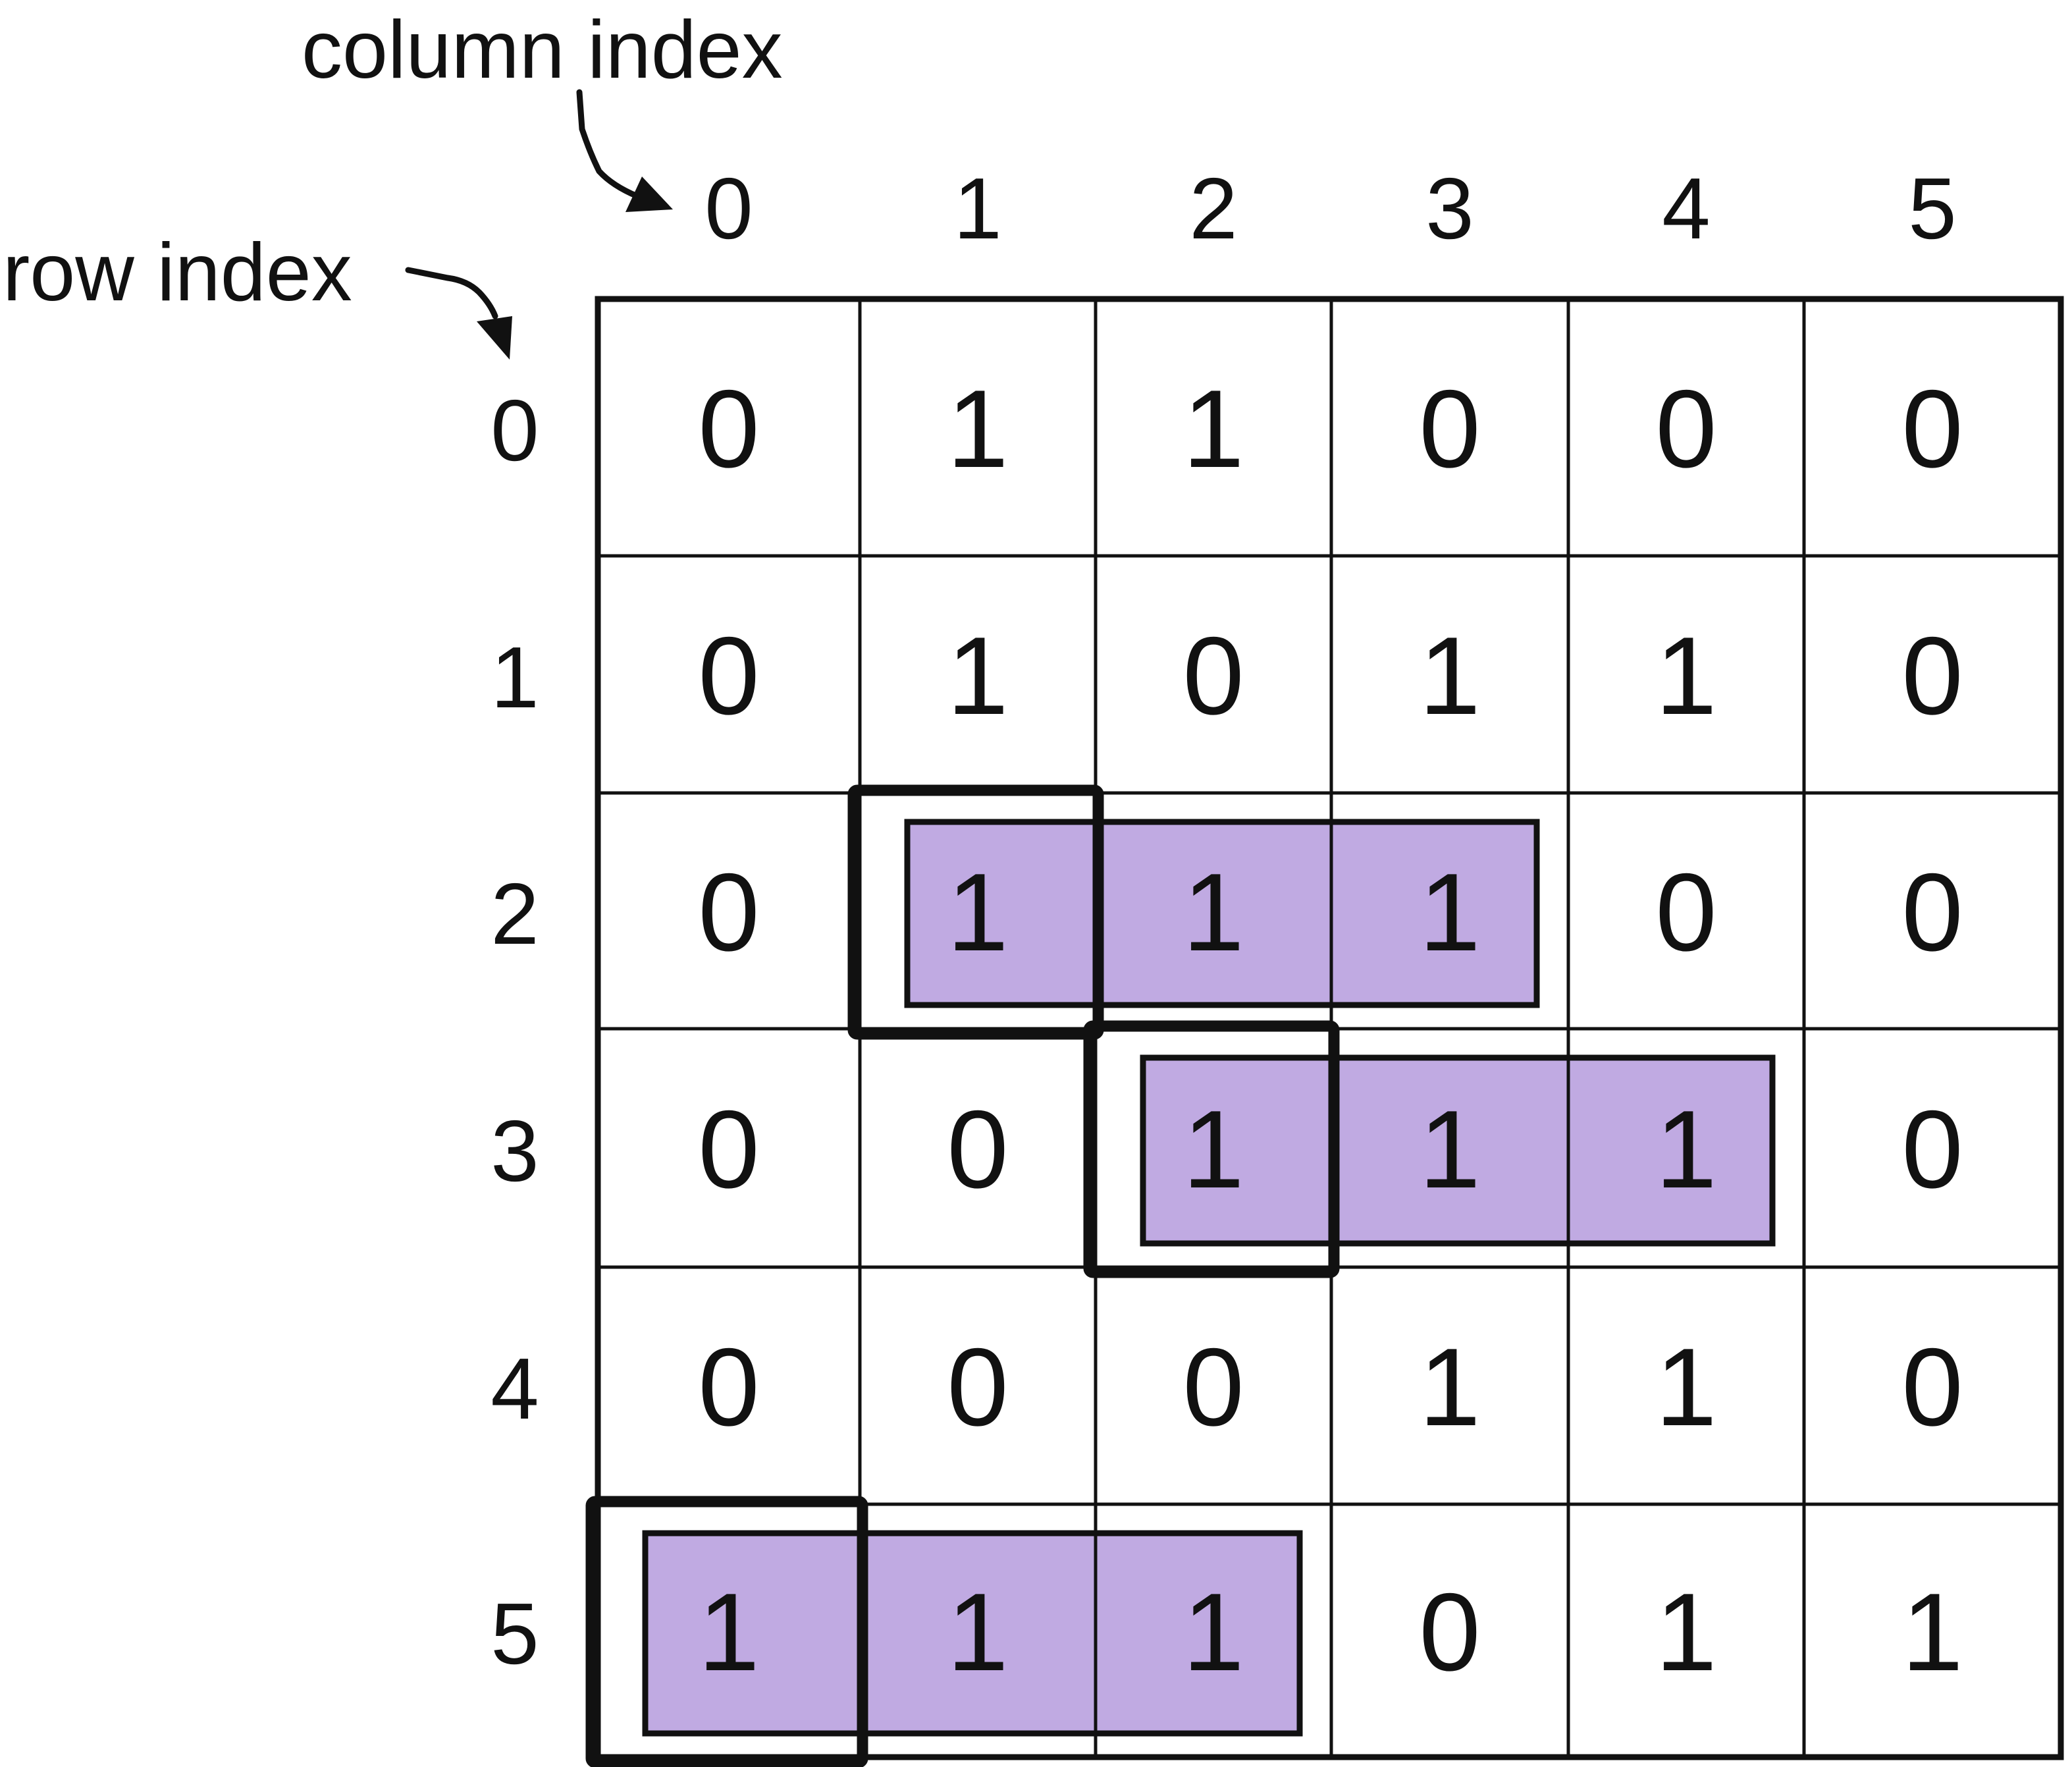 Image resolution: width=2072 pixels, height=1767 pixels. I want to click on row-index-number: 3, so click(515, 1150).